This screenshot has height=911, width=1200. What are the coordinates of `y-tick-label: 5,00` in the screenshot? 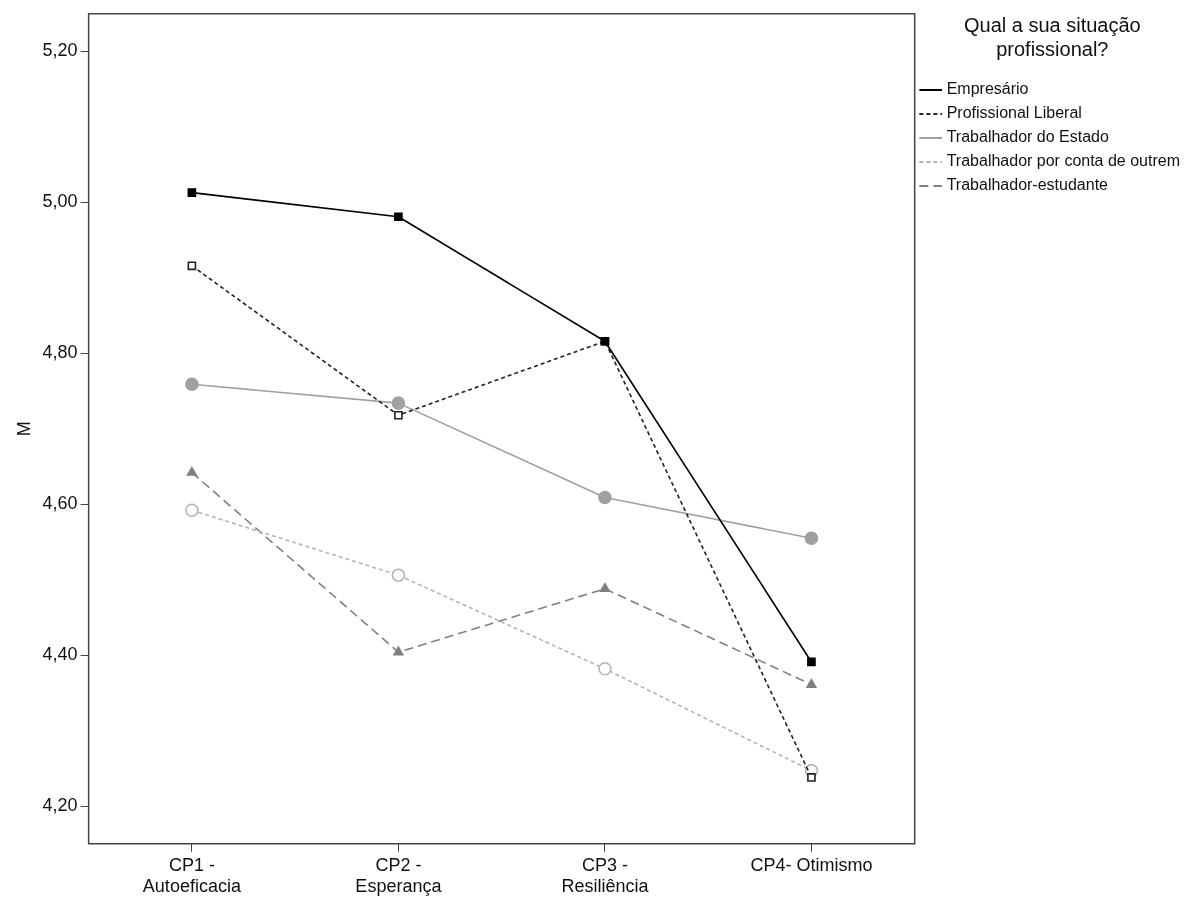 It's located at (60, 201).